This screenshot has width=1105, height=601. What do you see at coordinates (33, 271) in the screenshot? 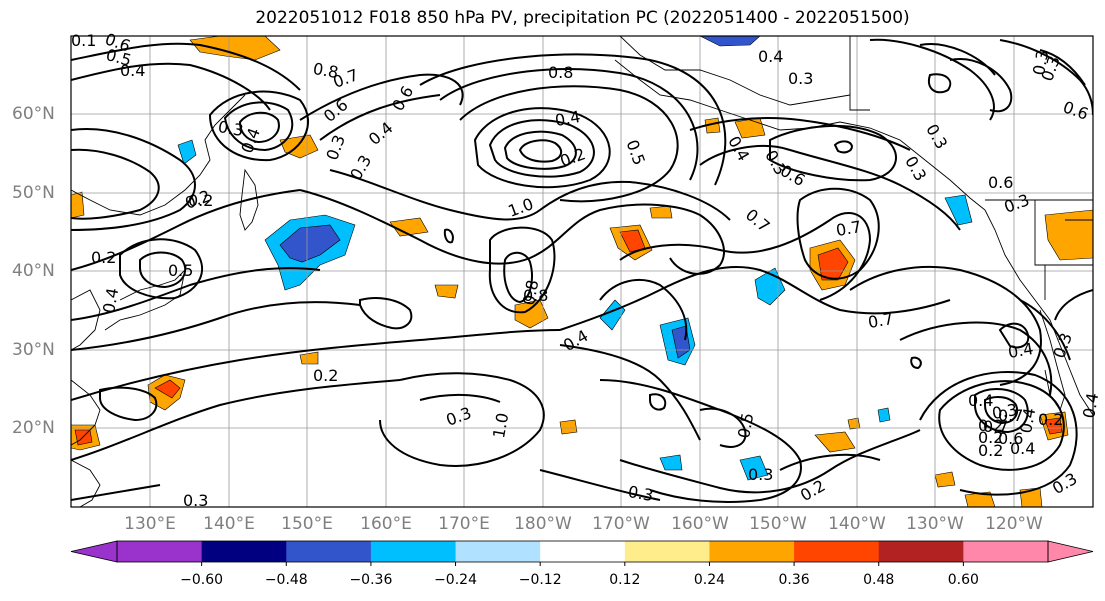
I see `lat-label-40n: 40°N` at bounding box center [33, 271].